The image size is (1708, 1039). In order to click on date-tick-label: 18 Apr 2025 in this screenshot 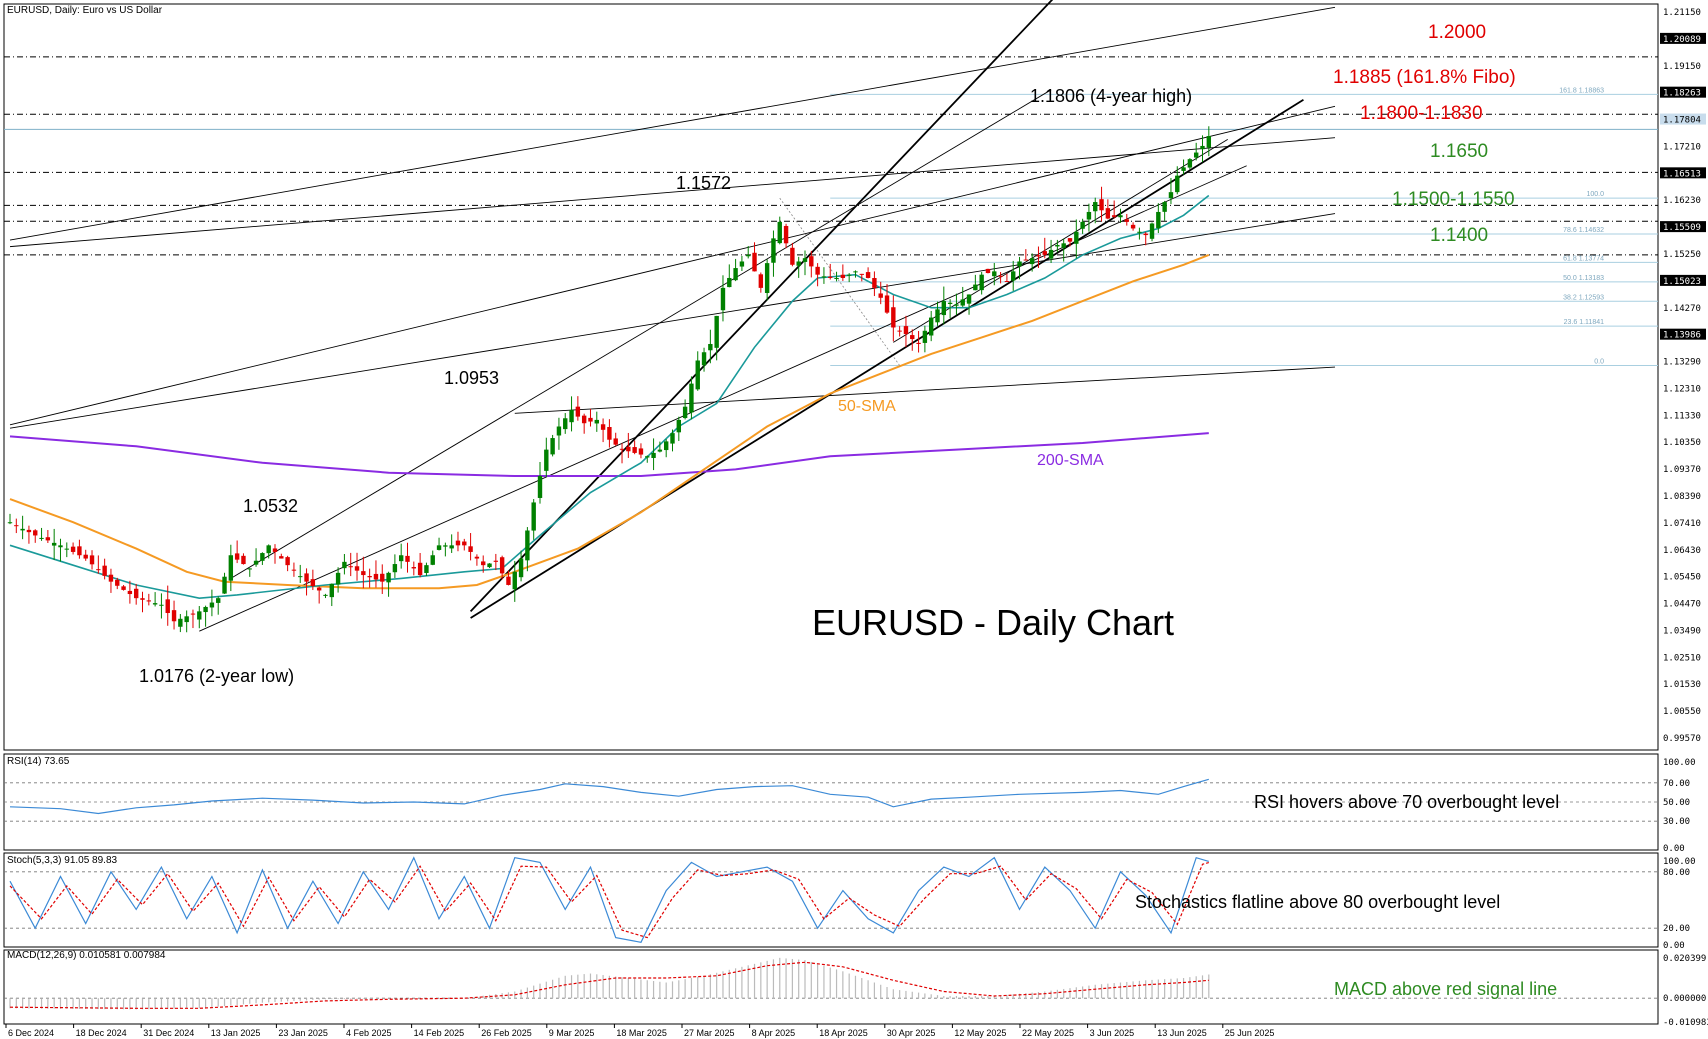, I will do `click(843, 1033)`.